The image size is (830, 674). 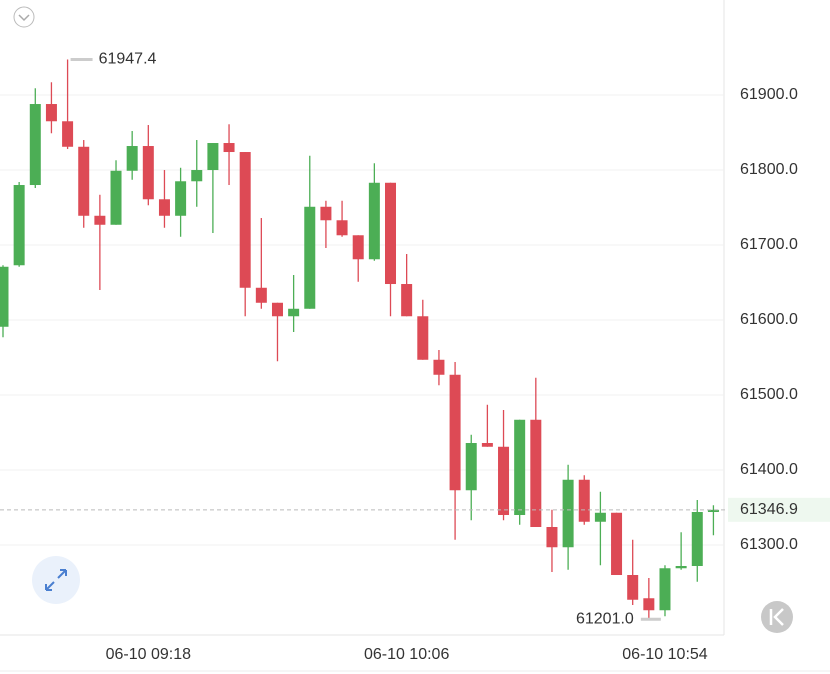 What do you see at coordinates (769, 469) in the screenshot?
I see `y-tick-label: 61400.0` at bounding box center [769, 469].